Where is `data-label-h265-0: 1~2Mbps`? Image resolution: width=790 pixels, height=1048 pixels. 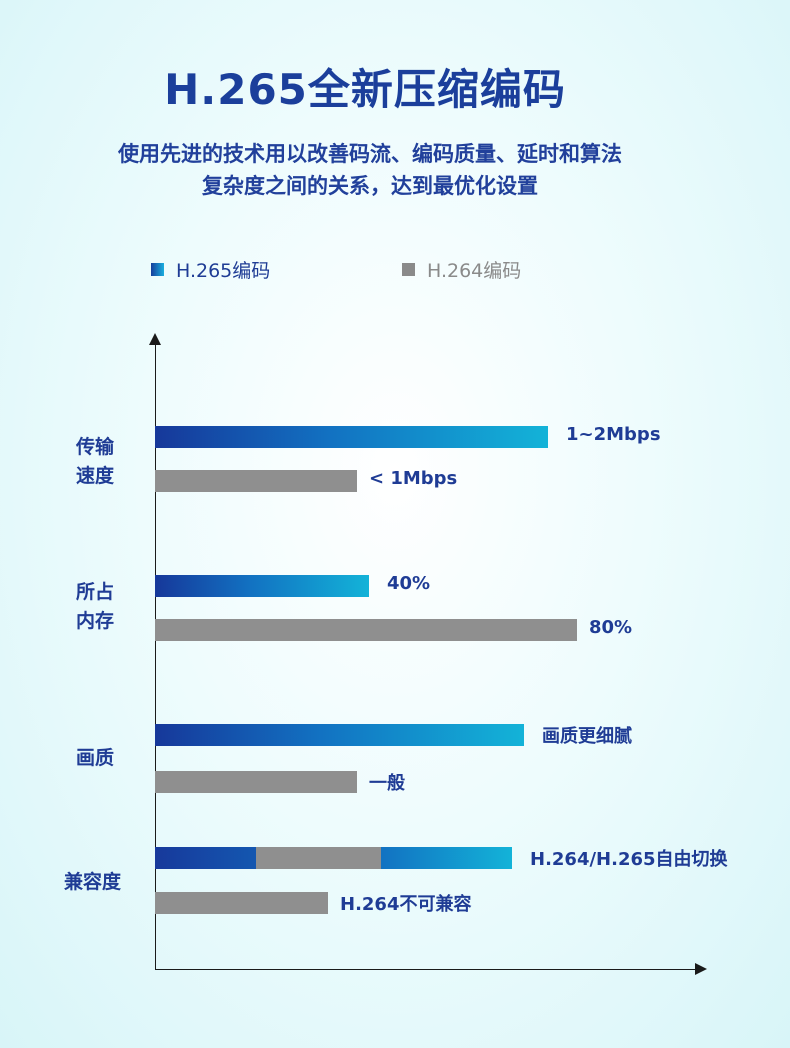 data-label-h265-0: 1~2Mbps is located at coordinates (613, 434).